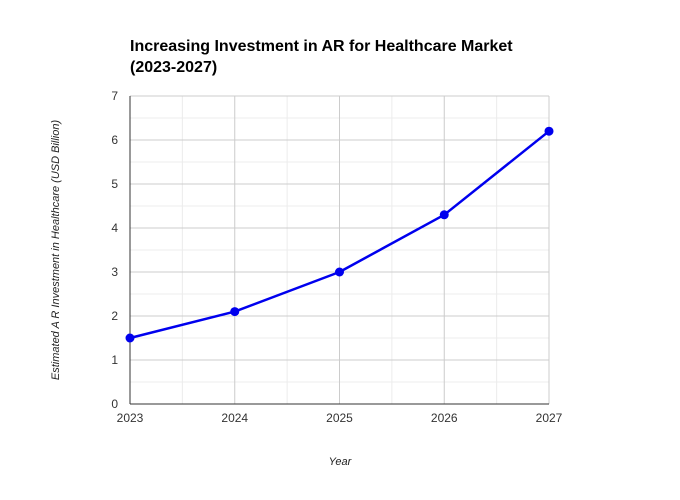 The width and height of the screenshot is (680, 500). Describe the element at coordinates (114, 360) in the screenshot. I see `y-tick-label: 1` at that location.